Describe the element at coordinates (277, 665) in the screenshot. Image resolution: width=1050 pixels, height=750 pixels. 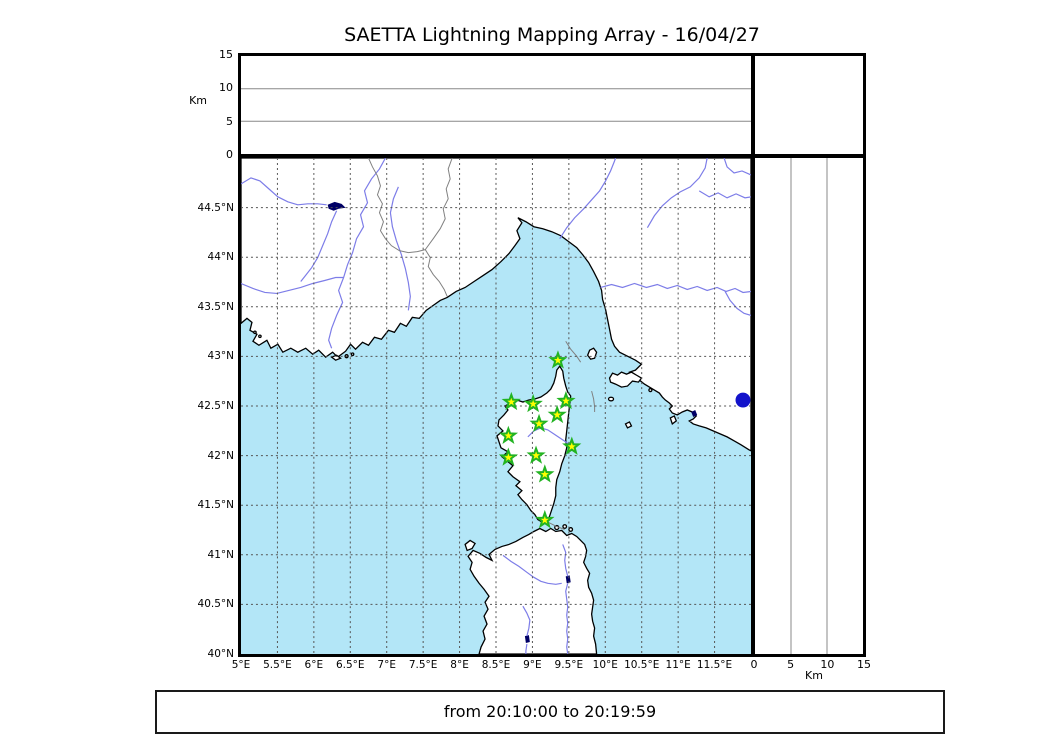
I see `lon-tick-label: 5.5°E` at that location.